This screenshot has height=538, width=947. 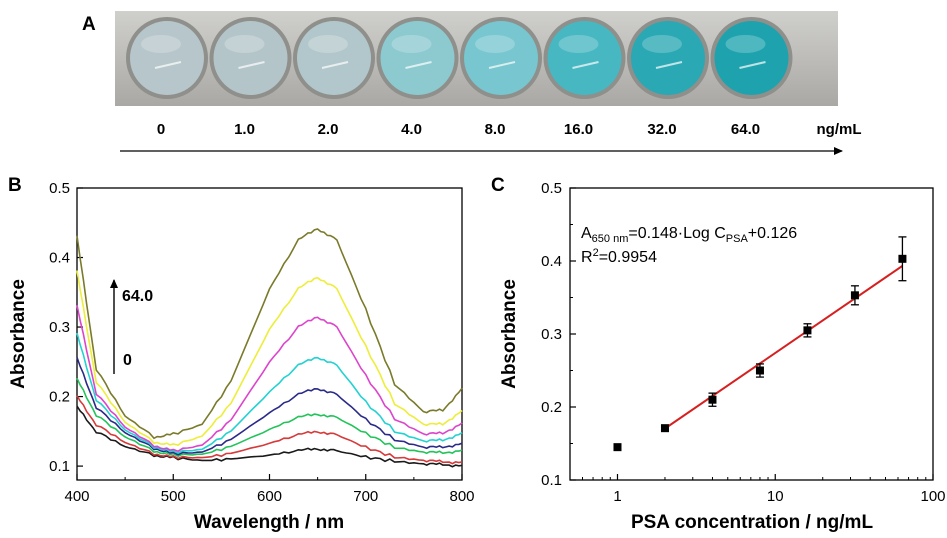 I want to click on x-tick-label: 500, so click(x=173, y=496).